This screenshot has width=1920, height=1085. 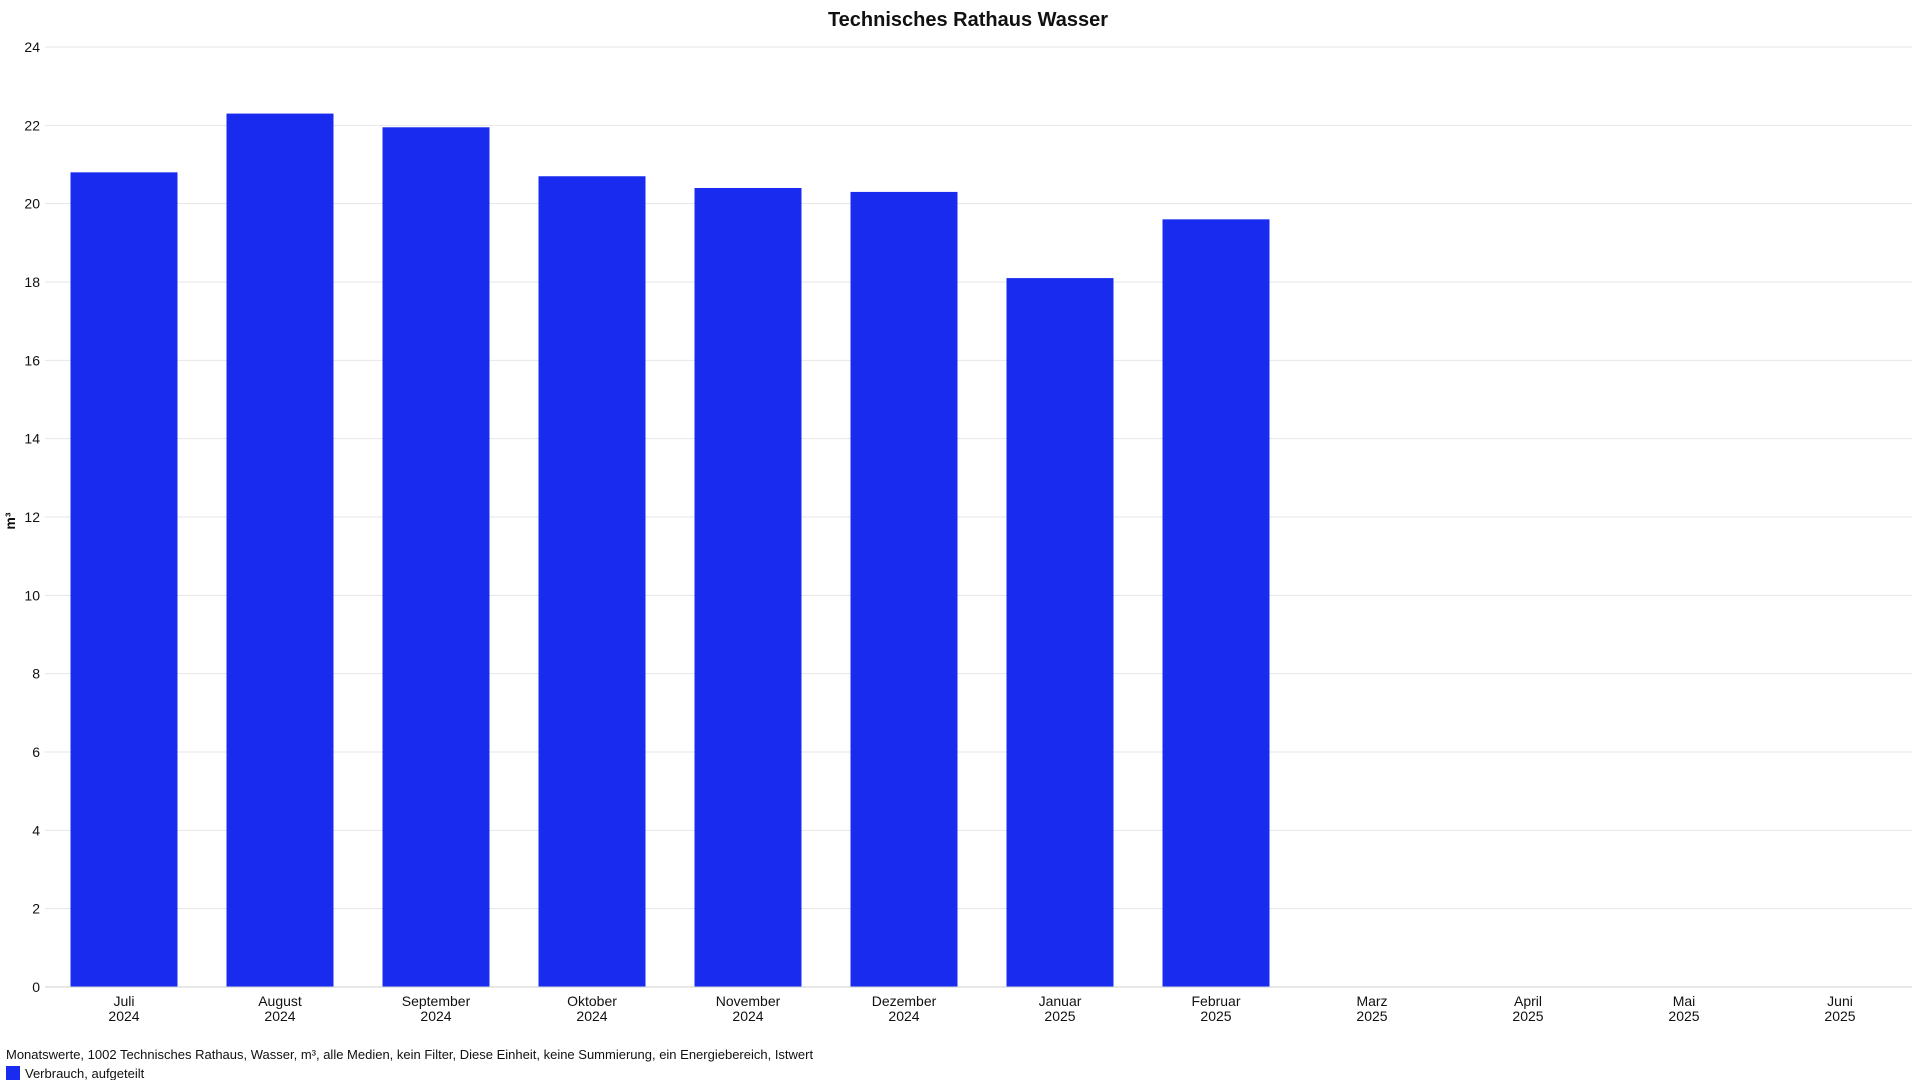 What do you see at coordinates (1528, 1001) in the screenshot?
I see `x-tick-month-label: April` at bounding box center [1528, 1001].